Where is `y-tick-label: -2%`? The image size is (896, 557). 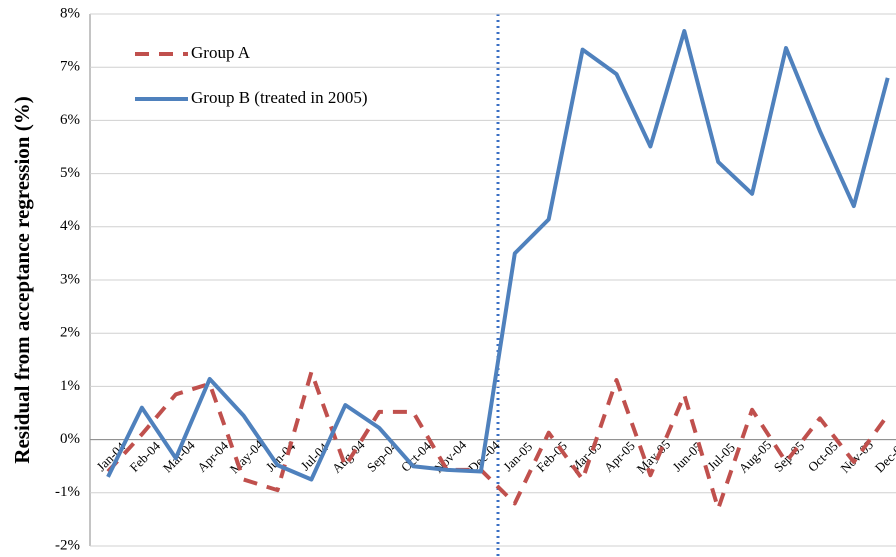
y-tick-label: -2% is located at coordinates (67, 545).